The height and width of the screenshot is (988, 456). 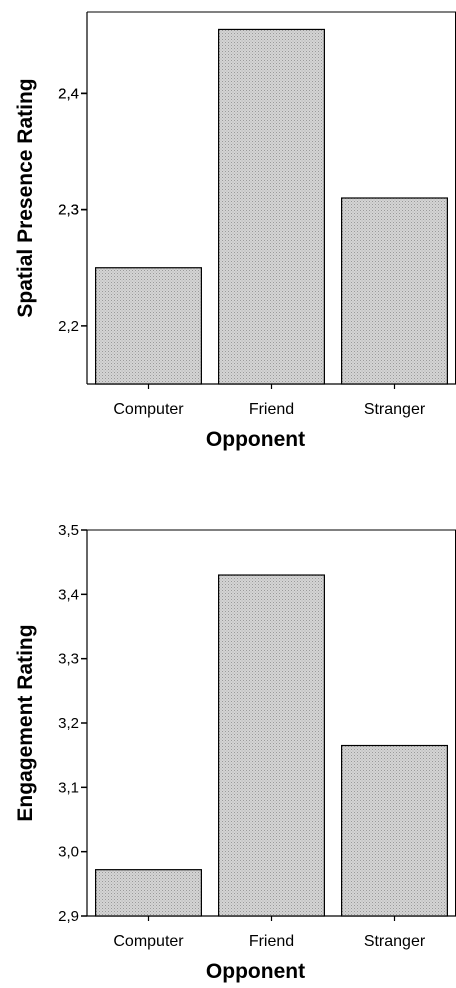 What do you see at coordinates (68, 916) in the screenshot?
I see `y-tick-label: 2,9` at bounding box center [68, 916].